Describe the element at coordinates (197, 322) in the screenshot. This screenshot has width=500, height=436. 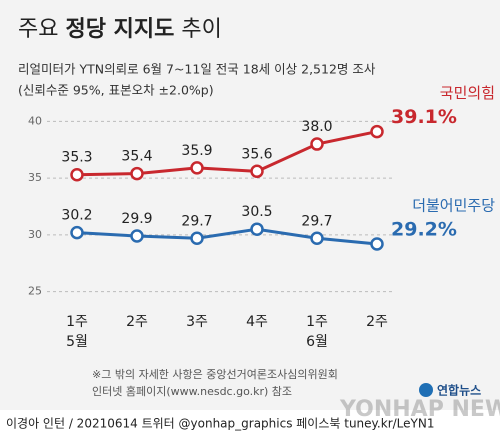
I see `x-tick-label: 3주` at that location.